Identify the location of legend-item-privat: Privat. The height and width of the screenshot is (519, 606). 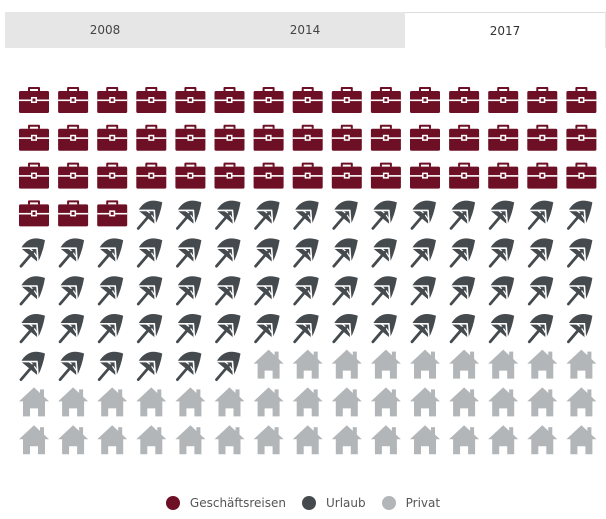
(411, 503).